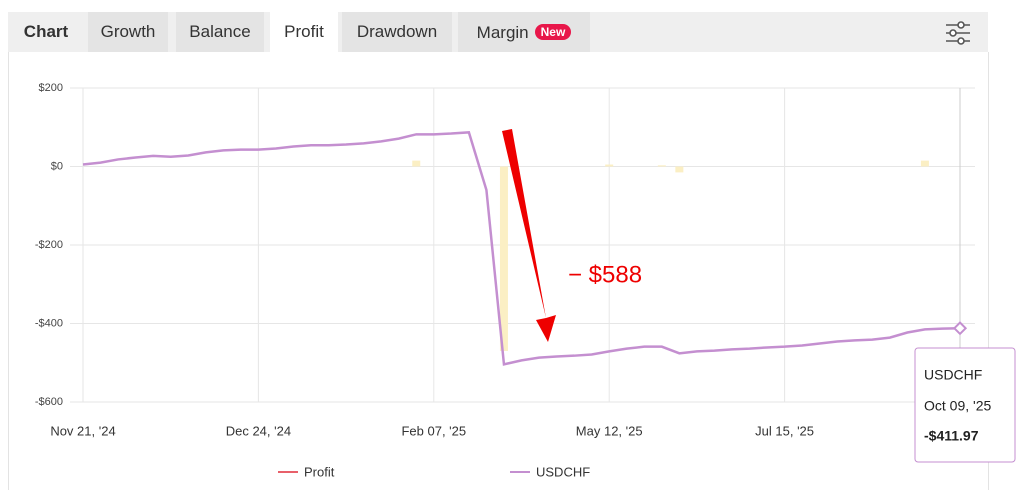 This screenshot has width=1024, height=490. What do you see at coordinates (529, 235) in the screenshot?
I see `arrow` at bounding box center [529, 235].